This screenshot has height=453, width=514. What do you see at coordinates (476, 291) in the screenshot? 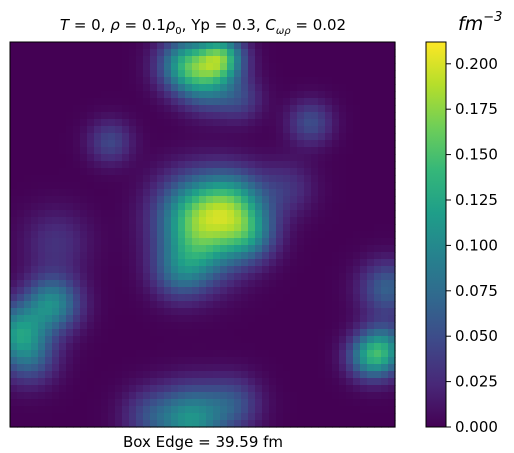
I see `colorbar-tick-label: 0.075` at bounding box center [476, 291].